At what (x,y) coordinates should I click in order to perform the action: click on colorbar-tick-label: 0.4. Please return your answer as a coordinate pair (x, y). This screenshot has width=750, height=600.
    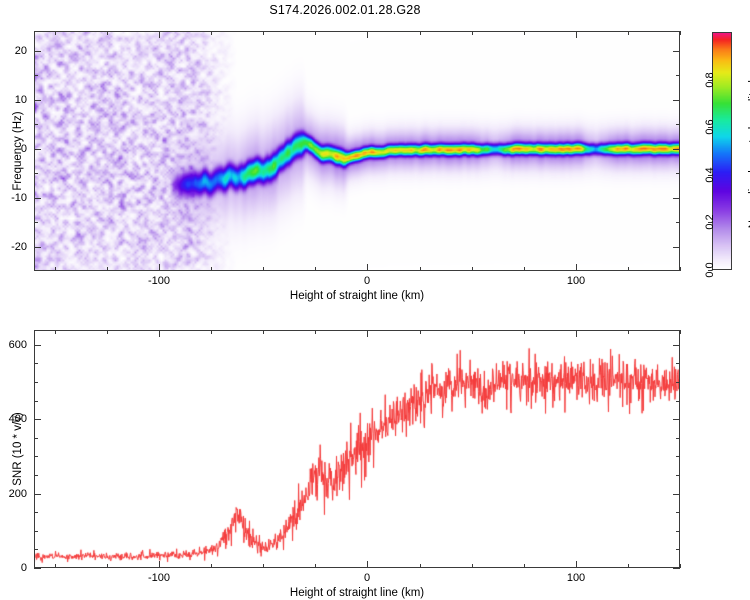
    Looking at the image, I should click on (710, 175).